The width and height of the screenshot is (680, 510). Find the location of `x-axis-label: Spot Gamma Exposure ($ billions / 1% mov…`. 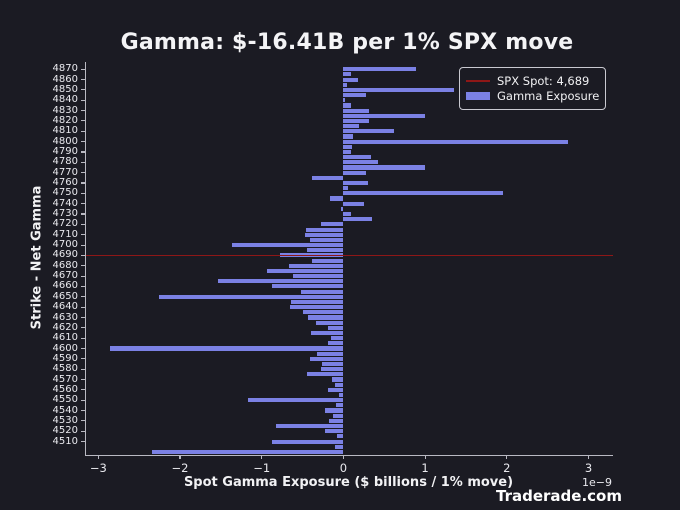

x-axis-label: Spot Gamma Exposure ($ billions / 1% mov… is located at coordinates (348, 482).